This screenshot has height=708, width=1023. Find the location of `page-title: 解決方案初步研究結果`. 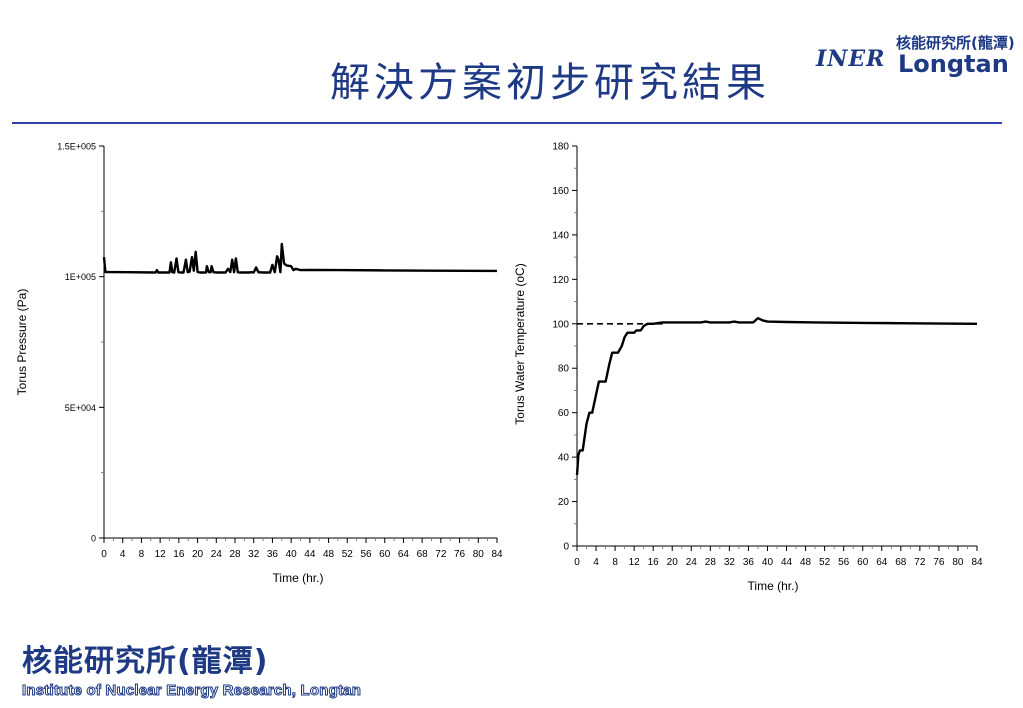

page-title: 解決方案初步研究結果 is located at coordinates (550, 83).